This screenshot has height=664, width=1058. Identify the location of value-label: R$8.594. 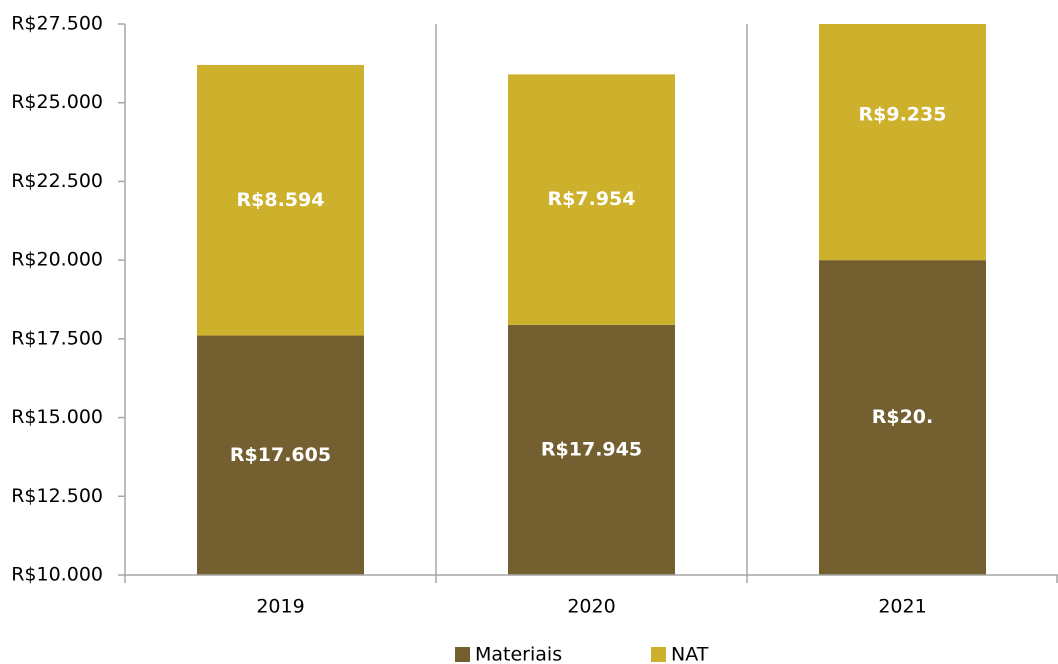
(281, 200).